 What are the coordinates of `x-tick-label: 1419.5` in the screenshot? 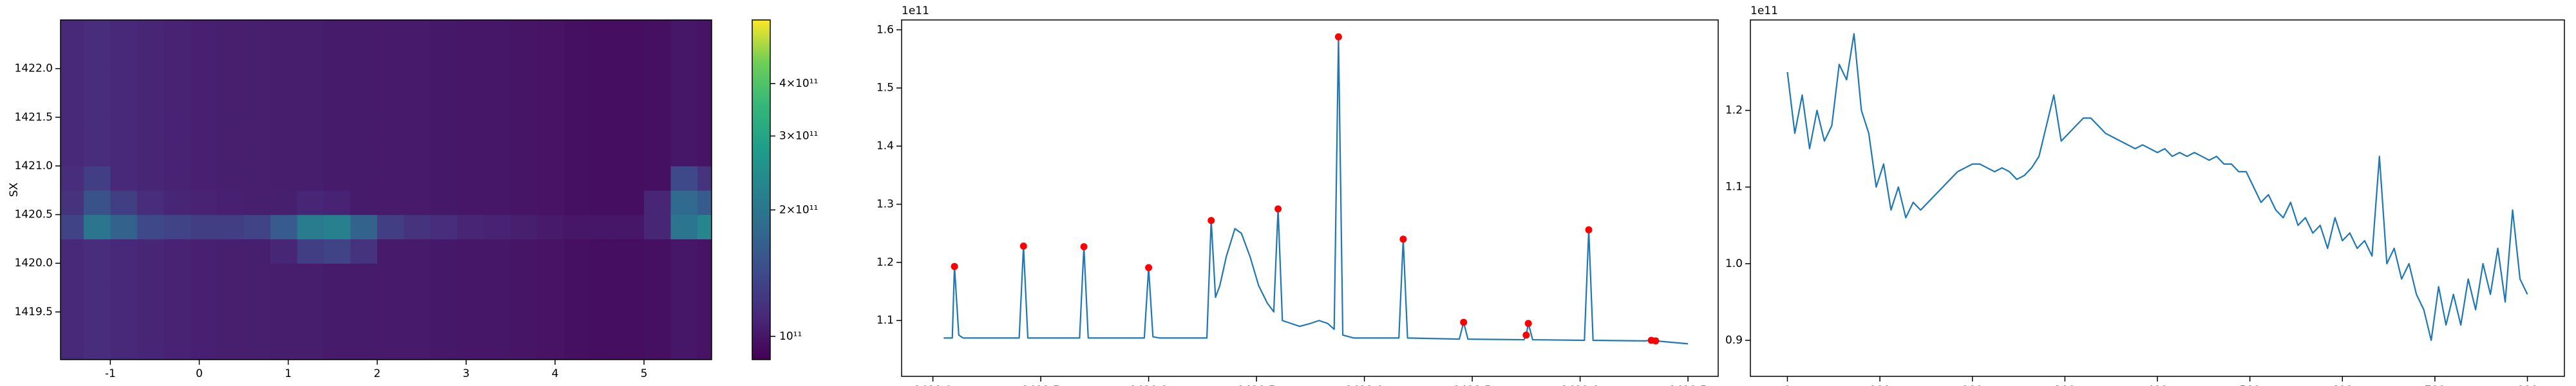 It's located at (1040, 385).